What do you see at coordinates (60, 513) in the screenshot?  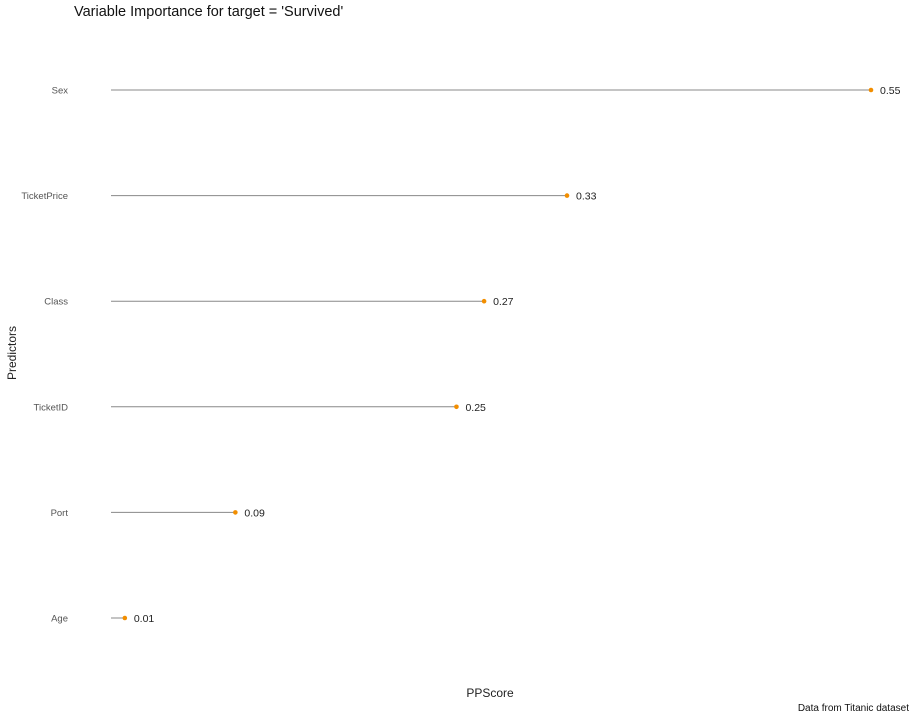 I see `y-tick-label: Port` at bounding box center [60, 513].